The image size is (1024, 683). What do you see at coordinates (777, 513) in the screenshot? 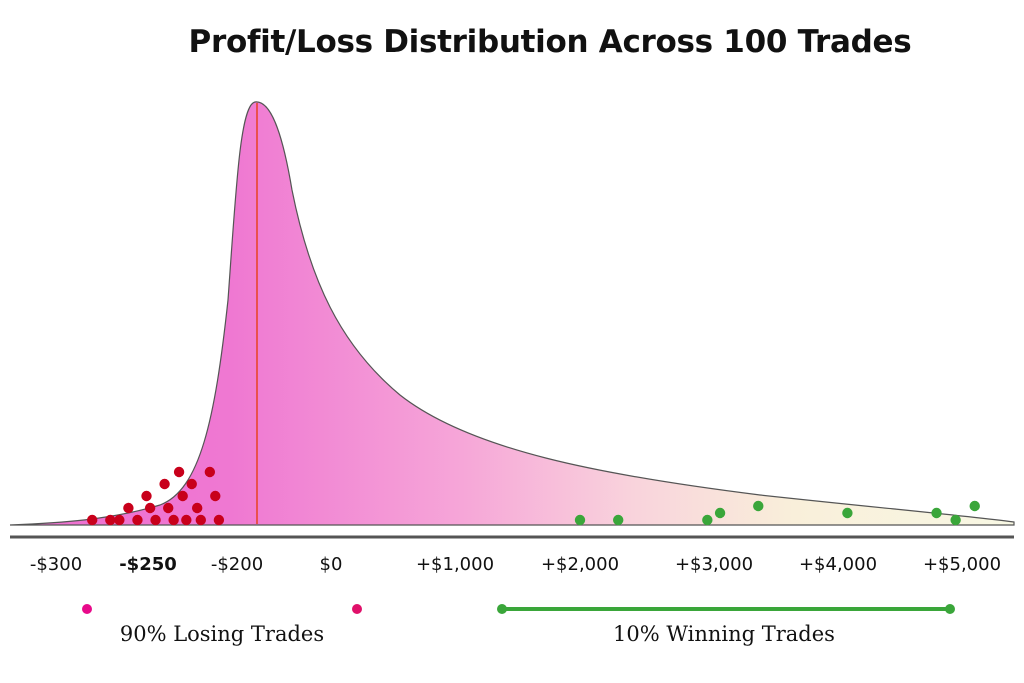
I see `winning-trades-dots` at bounding box center [777, 513].